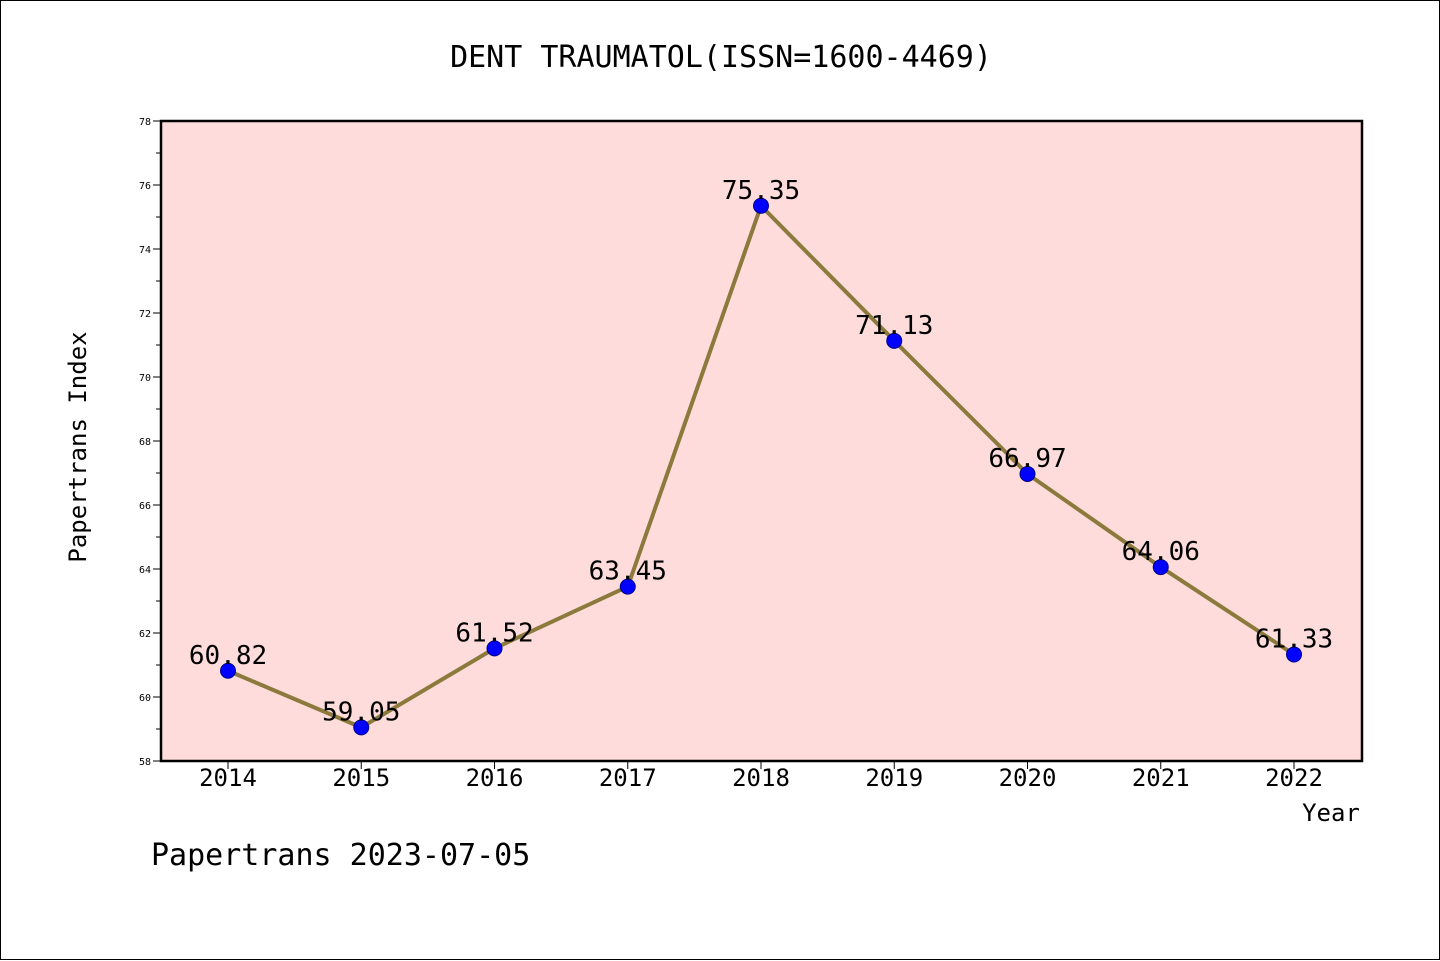 This screenshot has width=1440, height=961. Describe the element at coordinates (628, 778) in the screenshot. I see `x-tick-label: 2017` at that location.